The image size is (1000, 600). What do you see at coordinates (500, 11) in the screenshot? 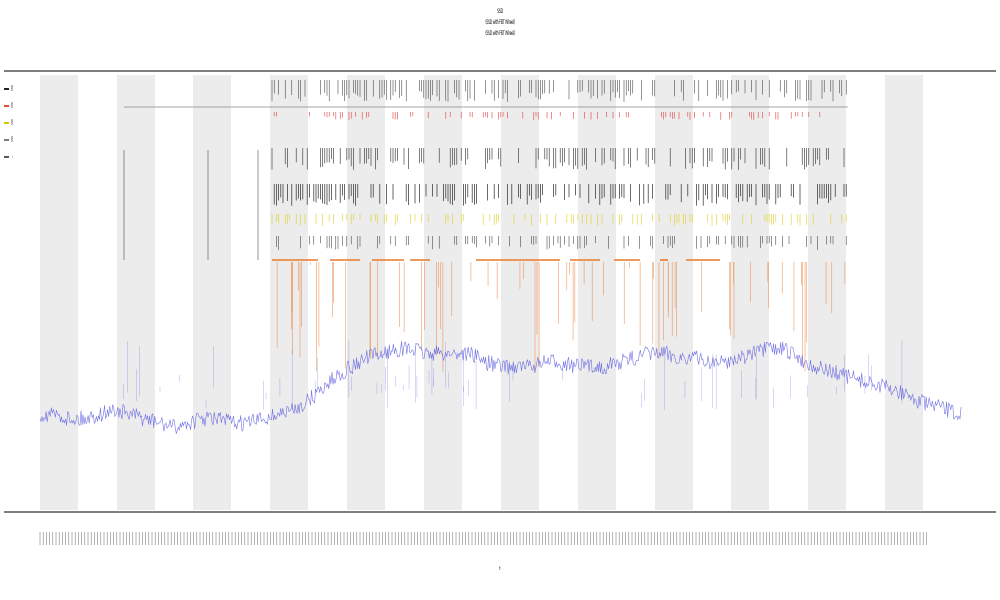
I see `title-line-1: SSD` at bounding box center [500, 11].